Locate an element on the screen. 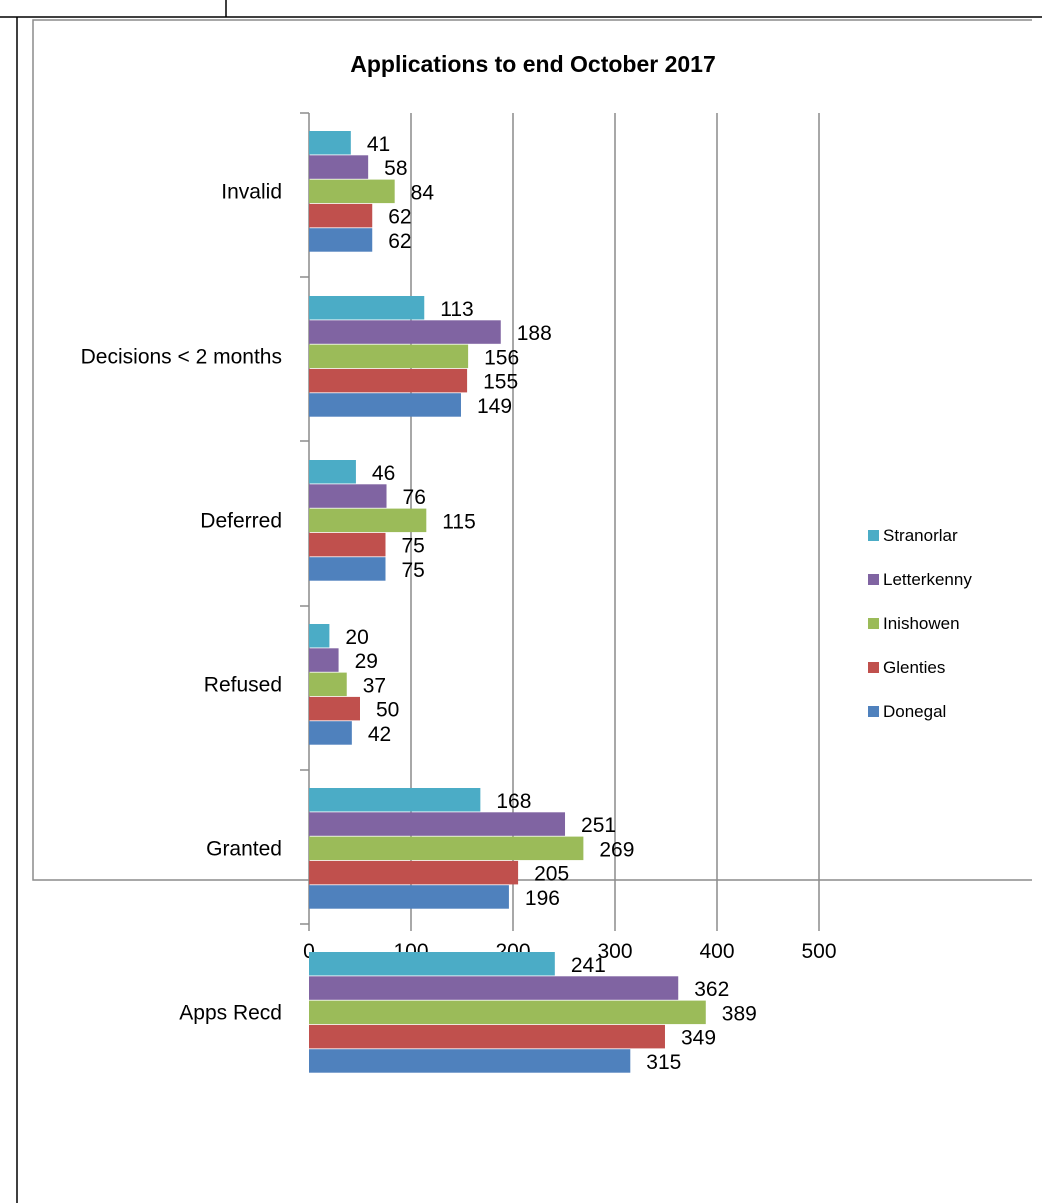 The width and height of the screenshot is (1042, 1203). data-label: 389 is located at coordinates (739, 1013).